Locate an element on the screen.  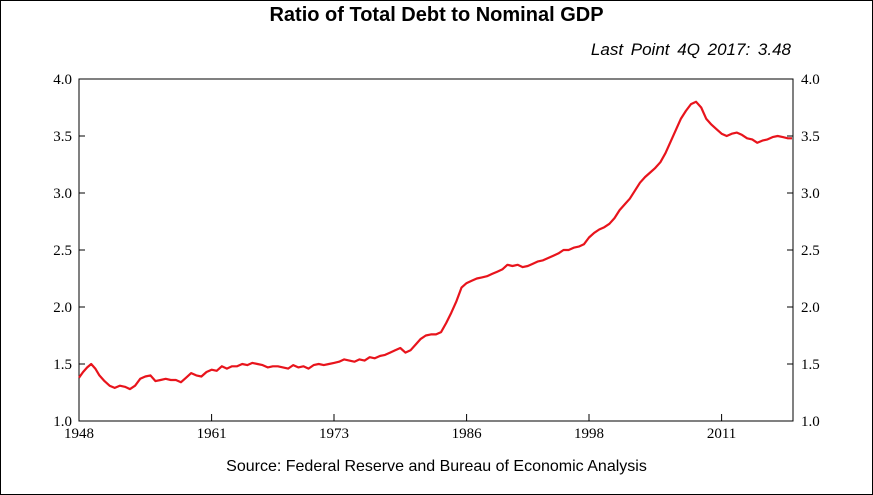
x-tick-label: 1948 is located at coordinates (79, 434).